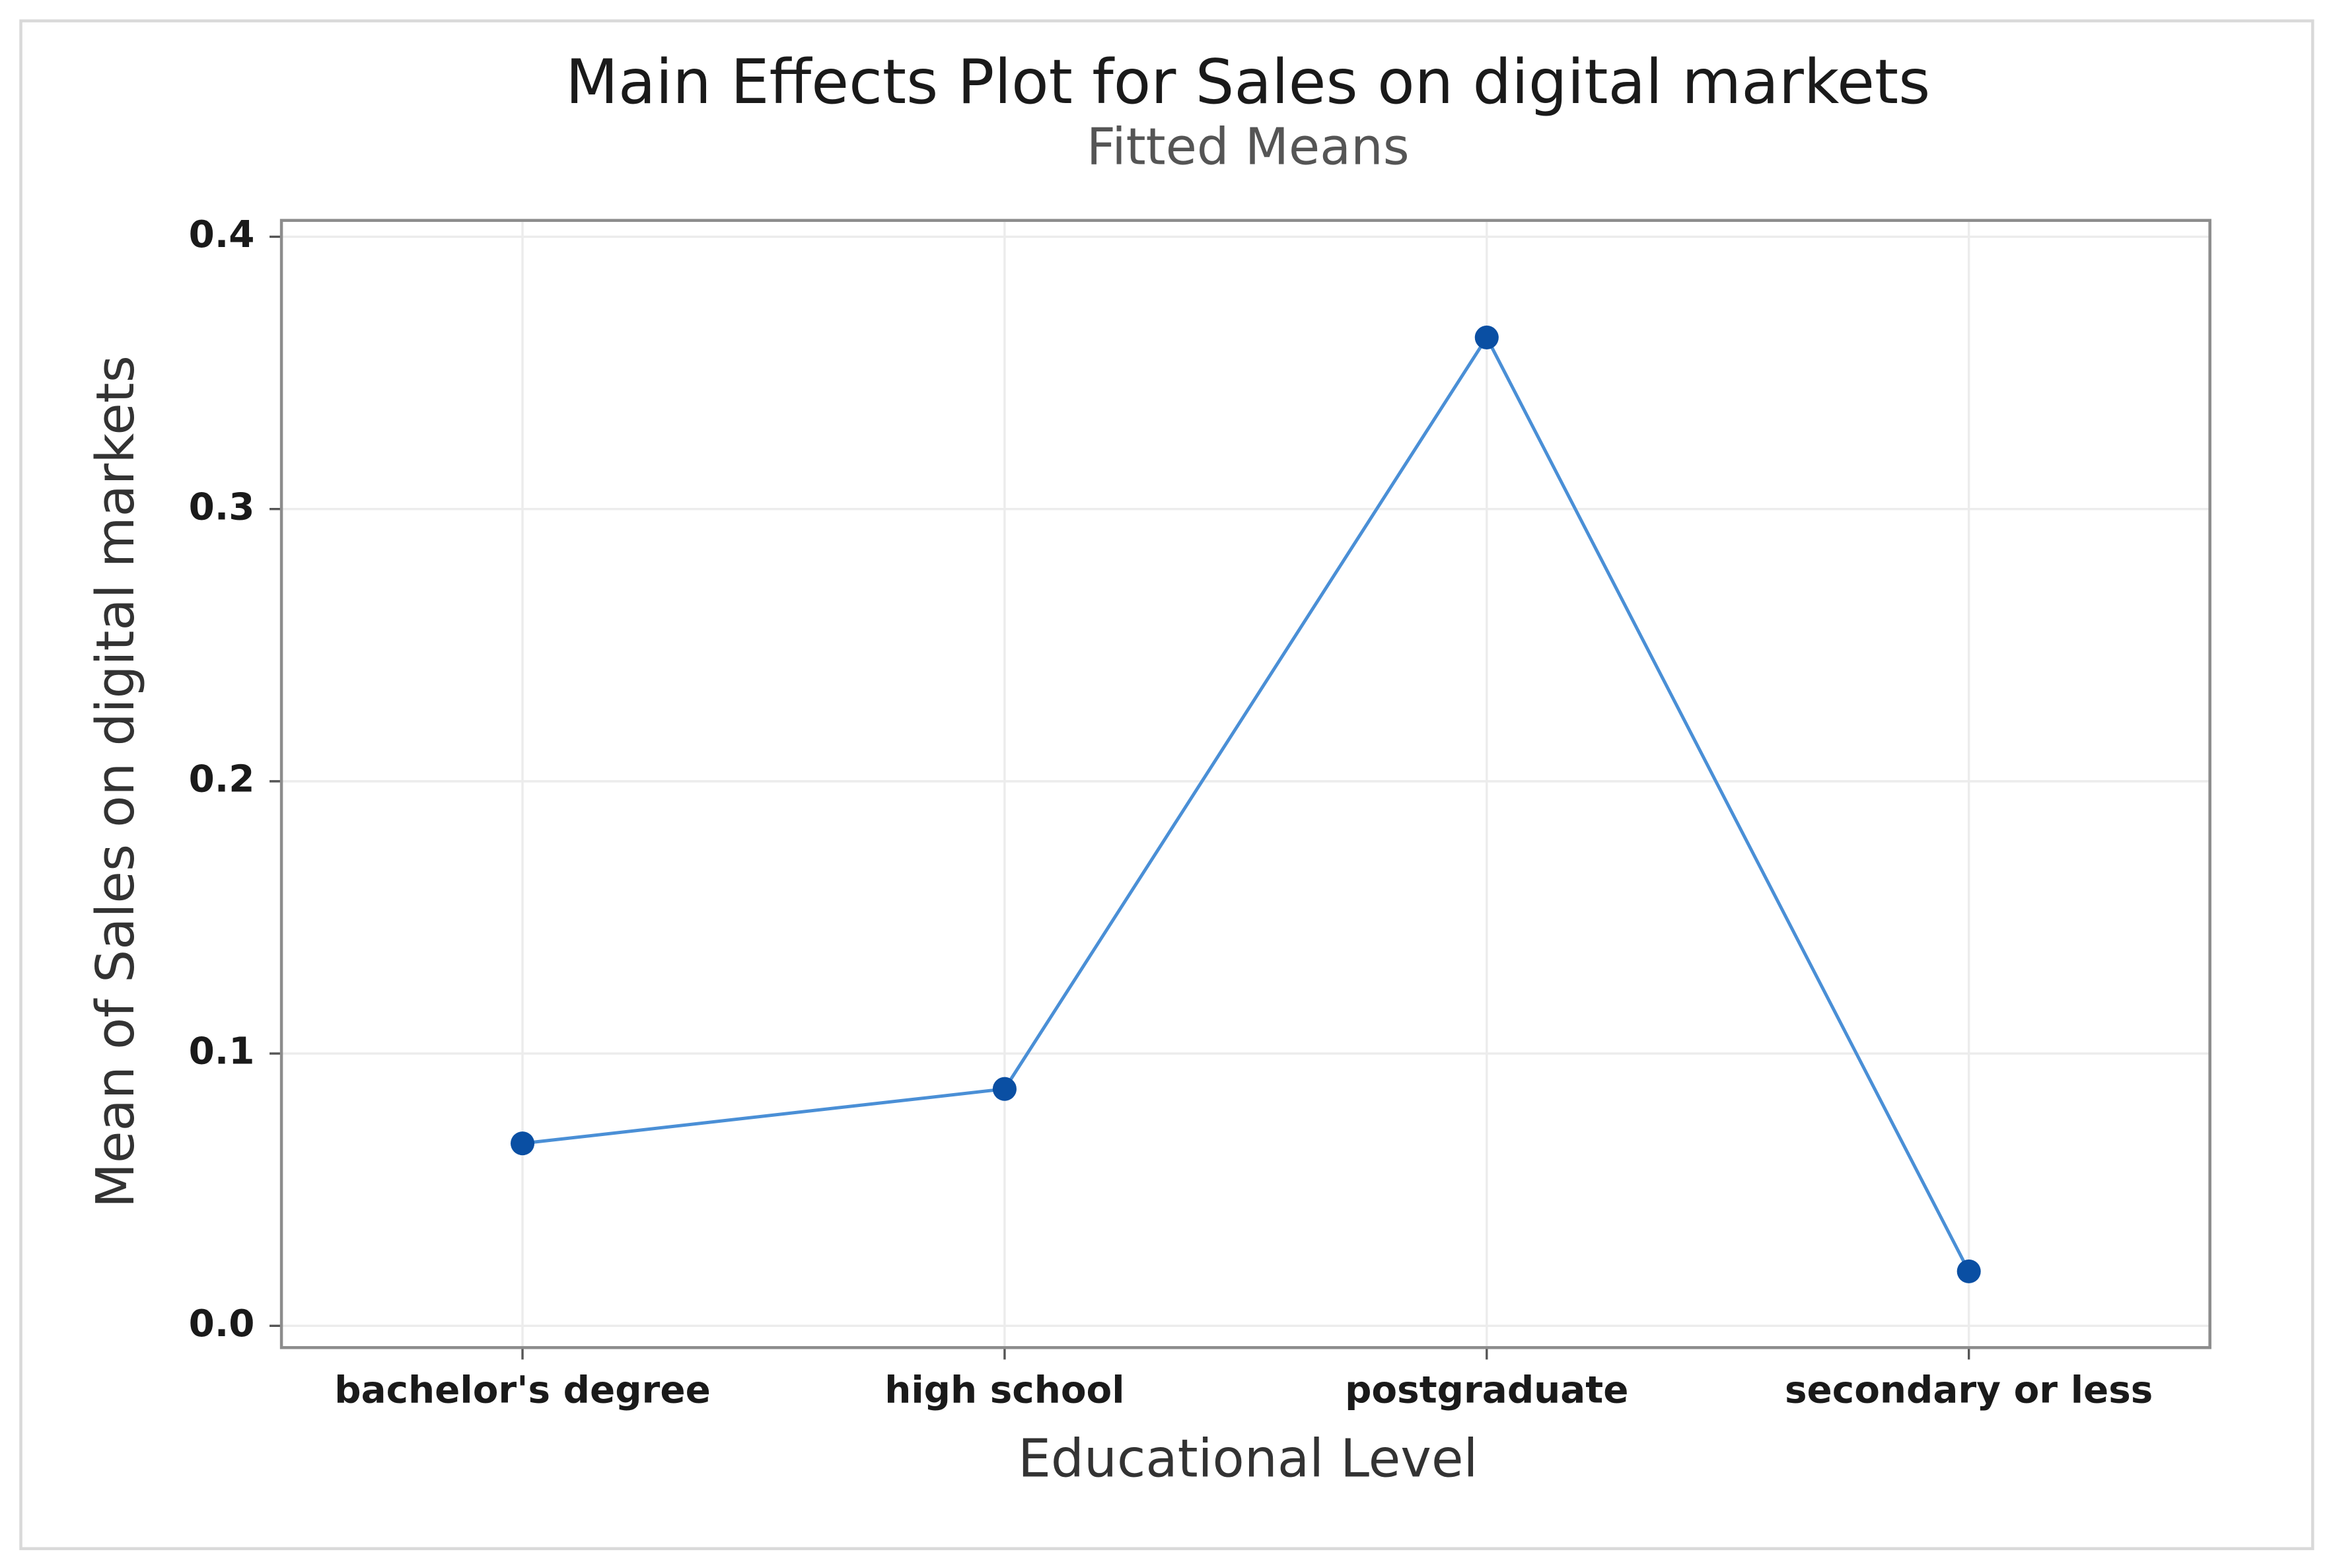  What do you see at coordinates (1004, 1390) in the screenshot?
I see `x-tick-label: high school` at bounding box center [1004, 1390].